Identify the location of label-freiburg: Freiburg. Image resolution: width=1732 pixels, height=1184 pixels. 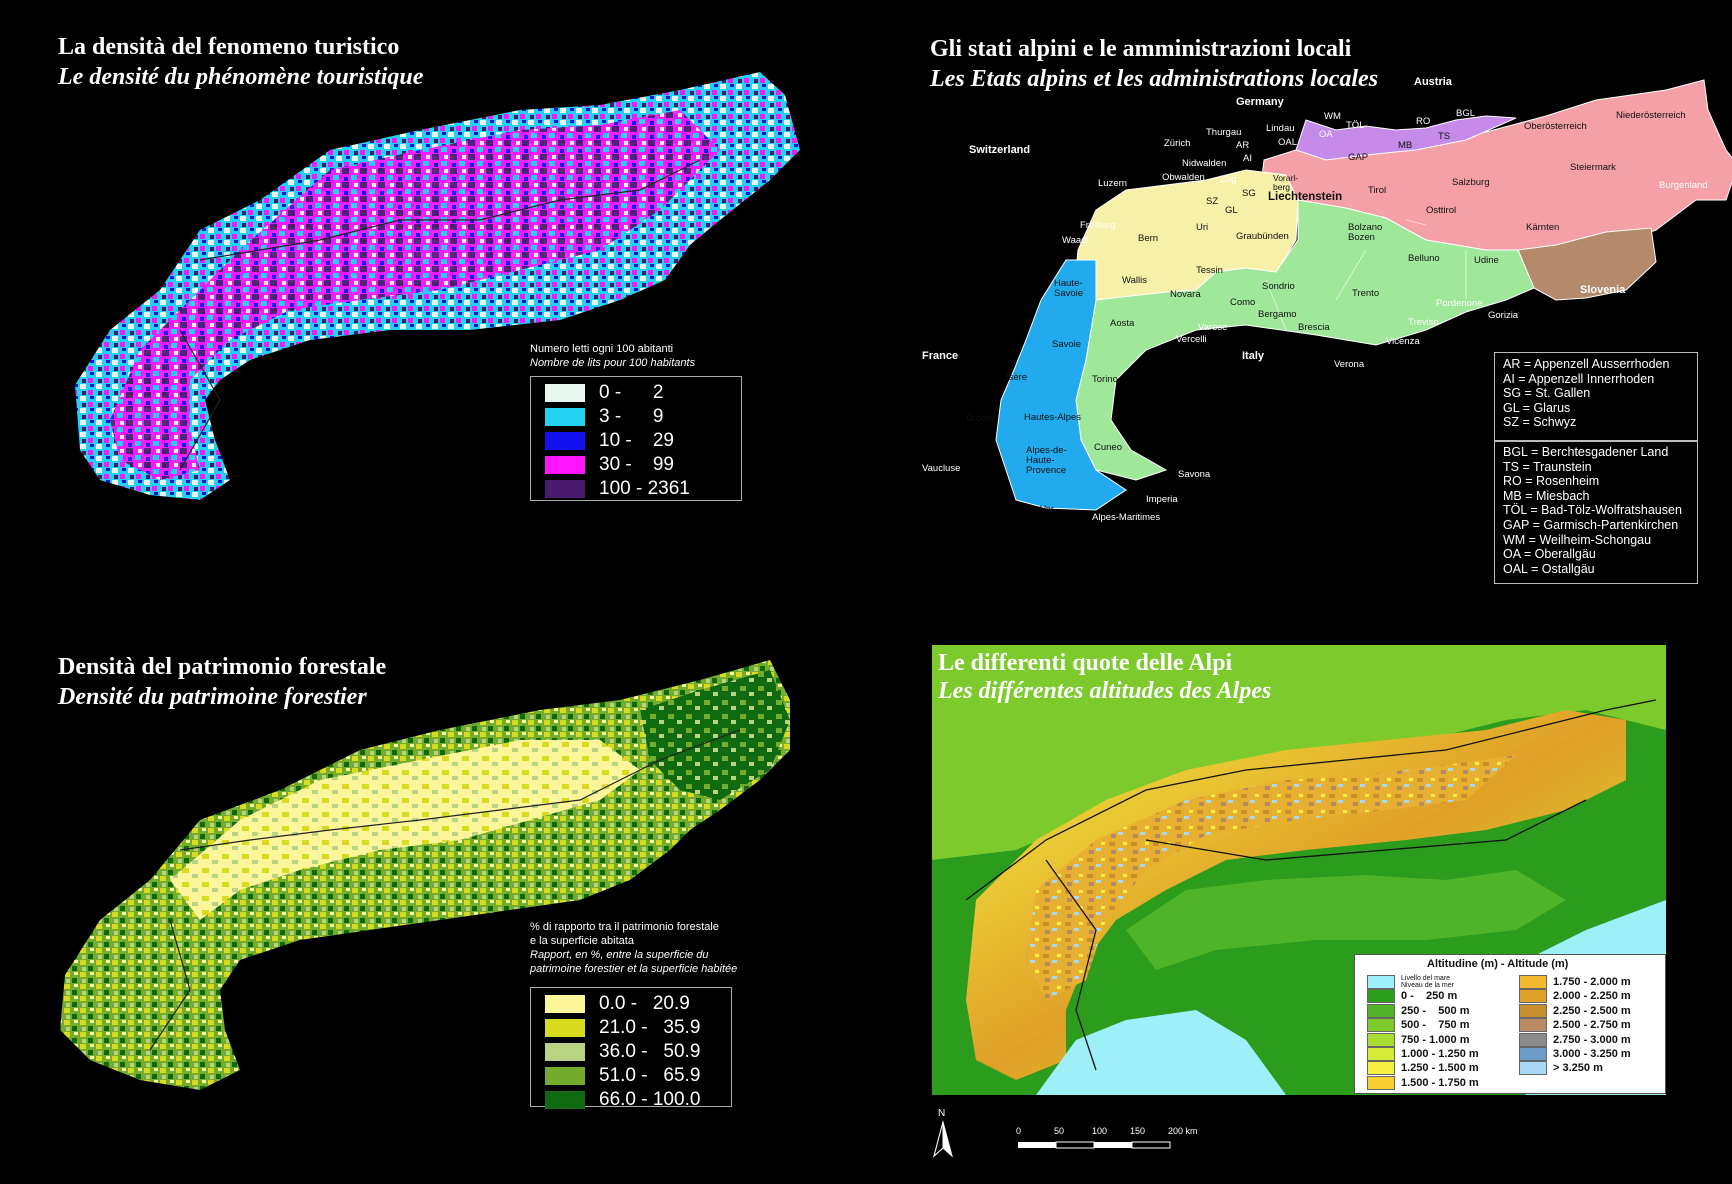
(1098, 225).